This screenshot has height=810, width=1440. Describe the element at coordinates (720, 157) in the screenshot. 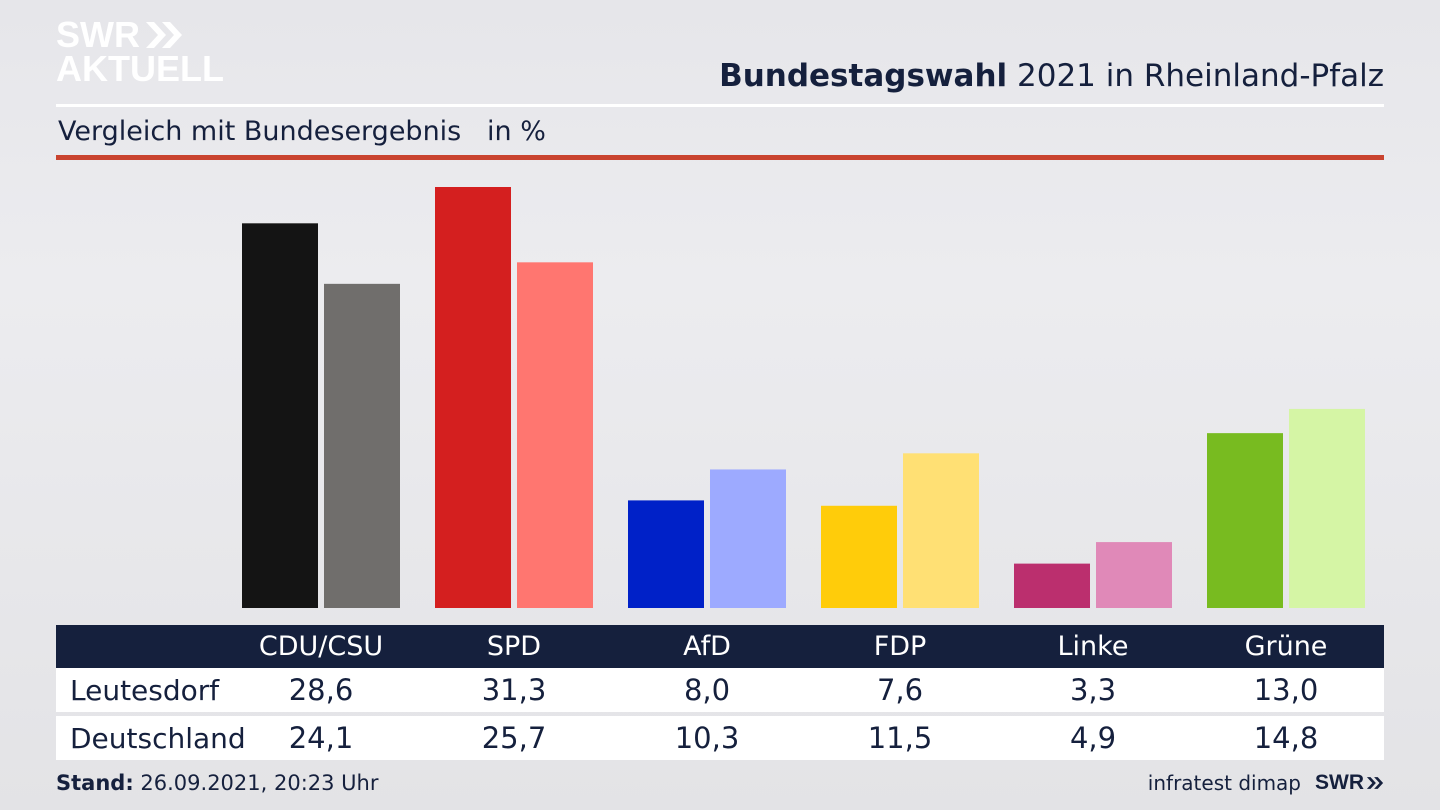

I see `subtitle-divider` at that location.